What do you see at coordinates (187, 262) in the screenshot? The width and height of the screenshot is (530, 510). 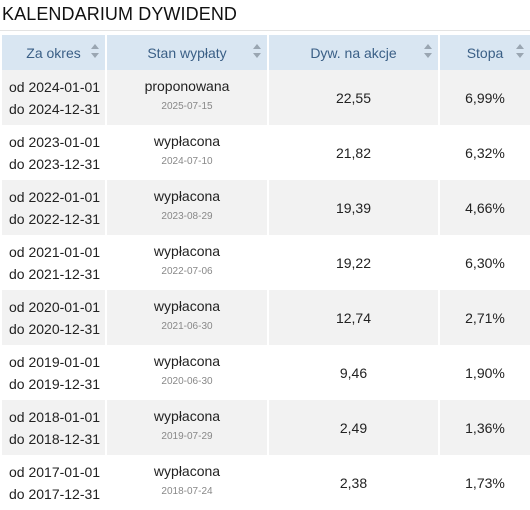 I see `status-cell: wypłacona 2022-07-06` at bounding box center [187, 262].